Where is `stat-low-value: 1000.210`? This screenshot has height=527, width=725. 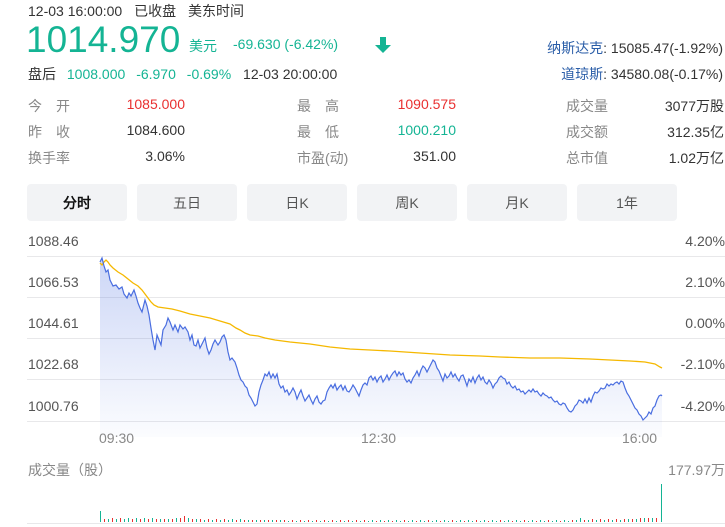 stat-low-value: 1000.210 is located at coordinates (426, 130).